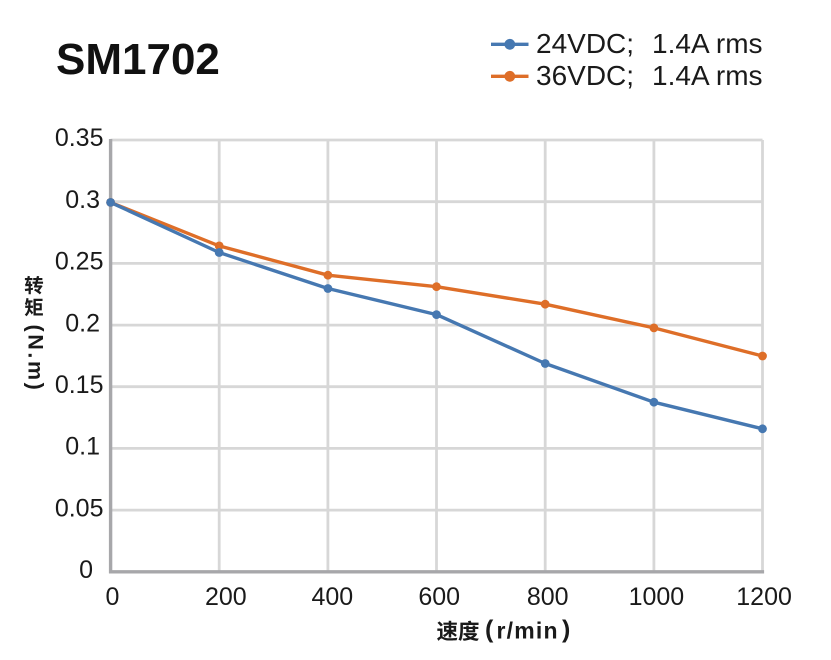 This screenshot has height=660, width=831. I want to click on svg-text: 0.3, so click(82, 200).